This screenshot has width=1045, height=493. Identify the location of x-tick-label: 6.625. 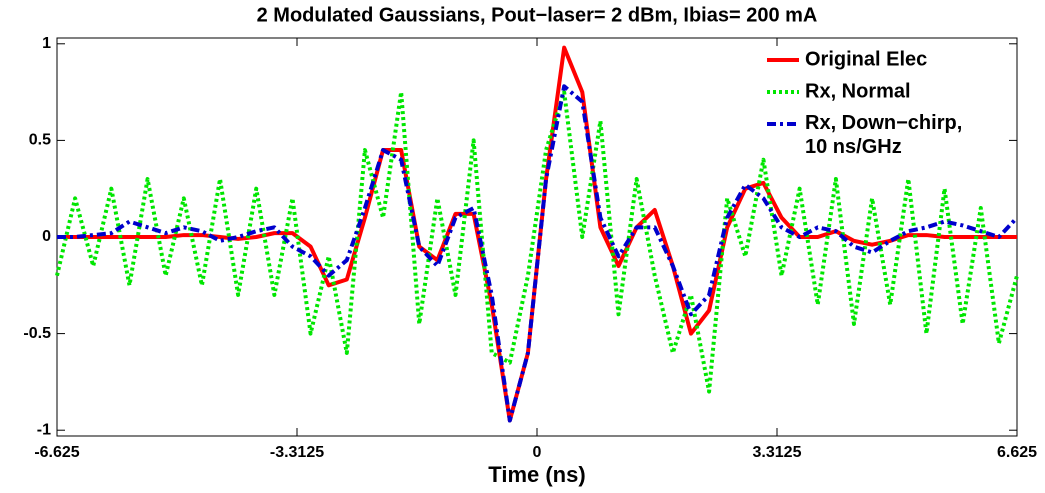
(1017, 452).